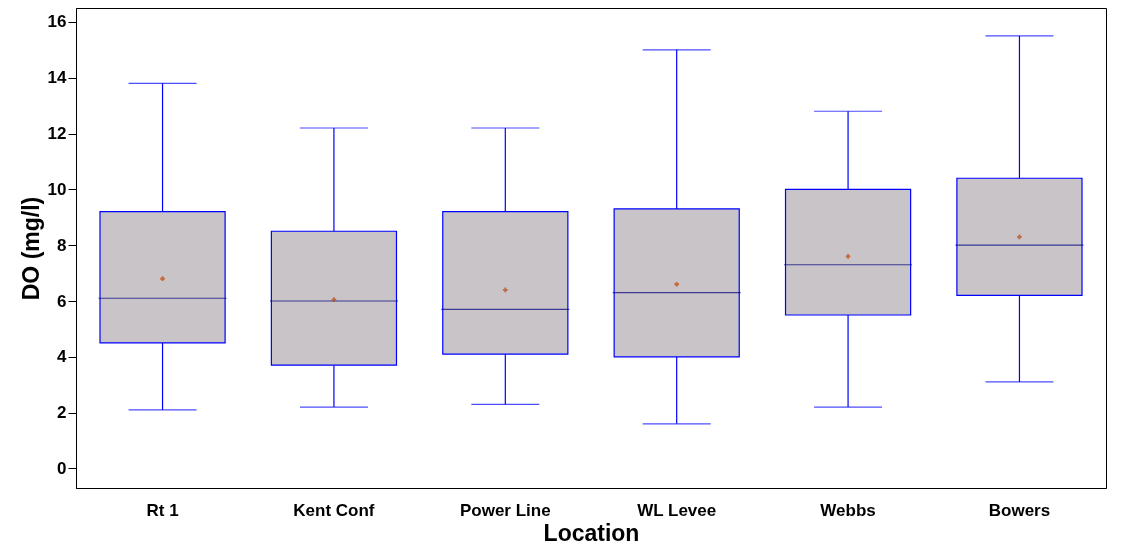 The image size is (1146, 555). What do you see at coordinates (57, 22) in the screenshot?
I see `y-tick-label: 16` at bounding box center [57, 22].